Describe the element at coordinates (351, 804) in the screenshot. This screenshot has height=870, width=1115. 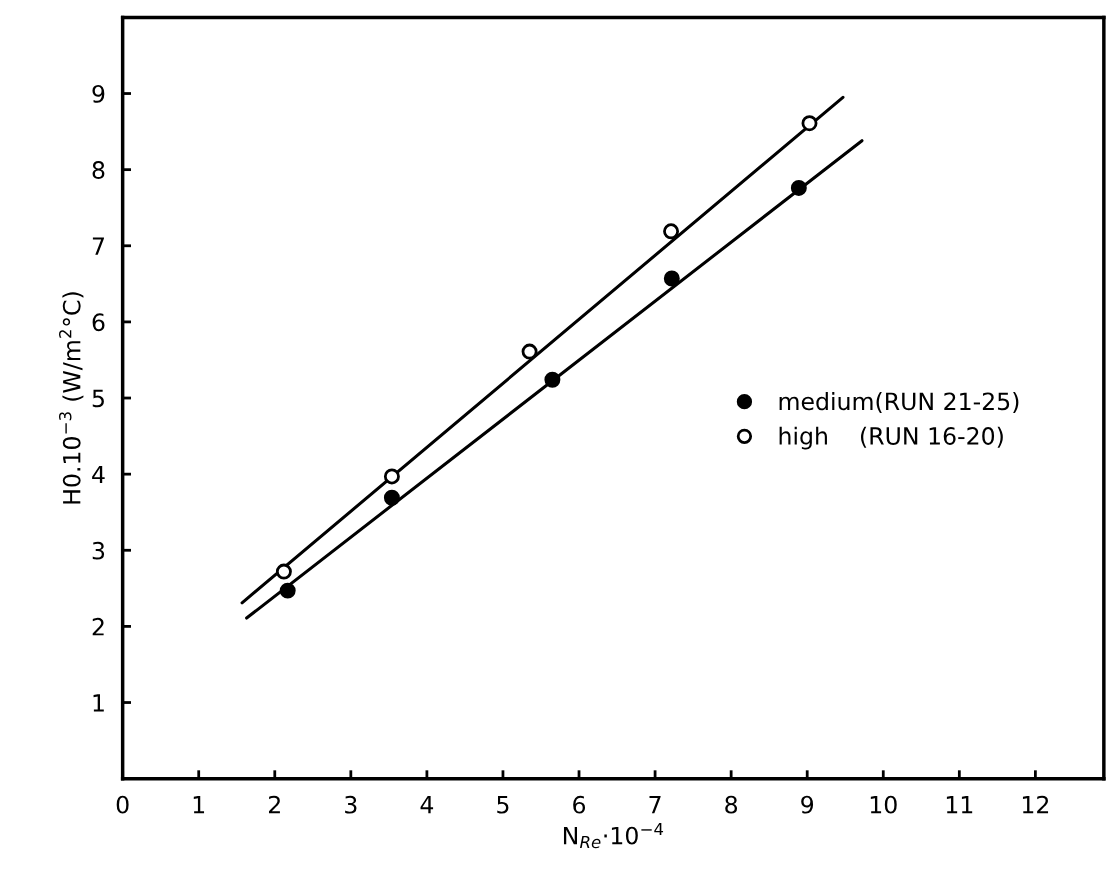
I see `x-tick-label: 3` at that location.